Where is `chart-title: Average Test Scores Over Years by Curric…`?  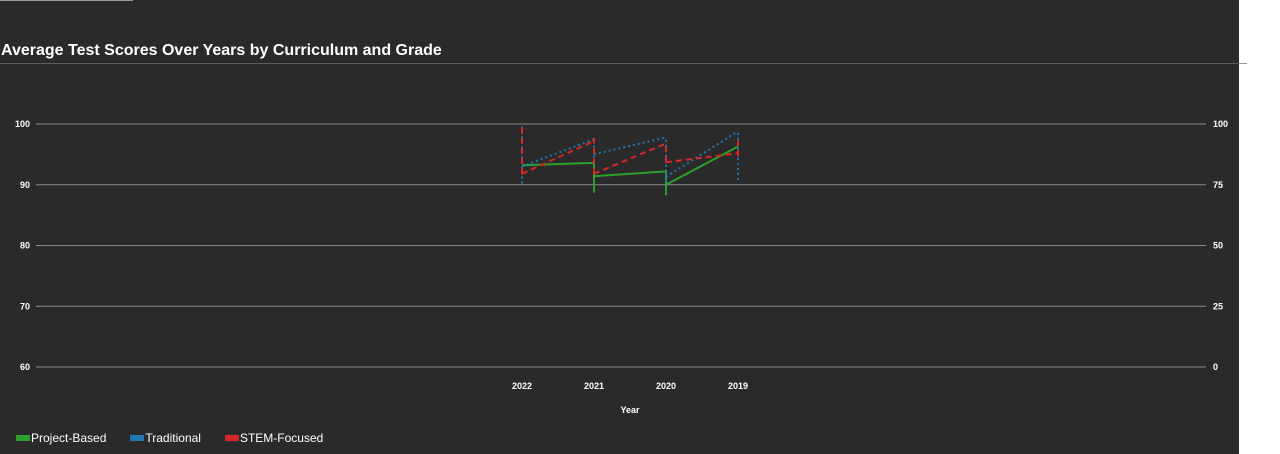 chart-title: Average Test Scores Over Years by Curric… is located at coordinates (221, 50).